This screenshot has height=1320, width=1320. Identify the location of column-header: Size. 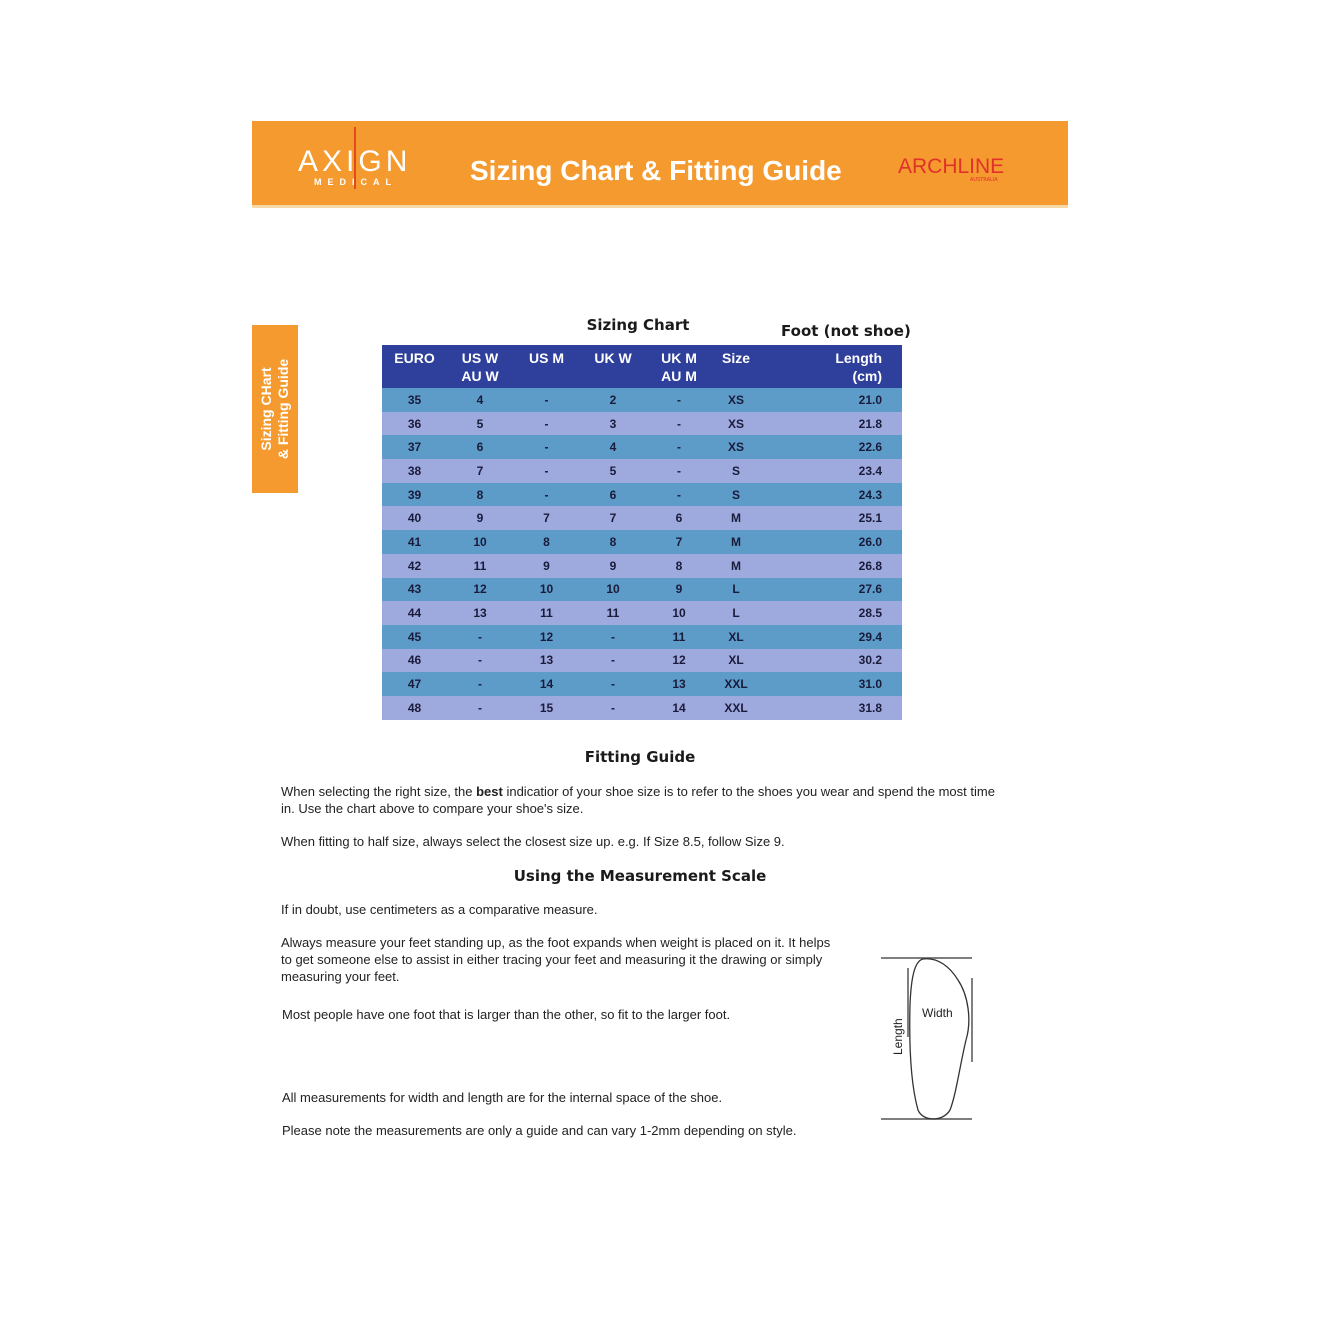
(736, 366).